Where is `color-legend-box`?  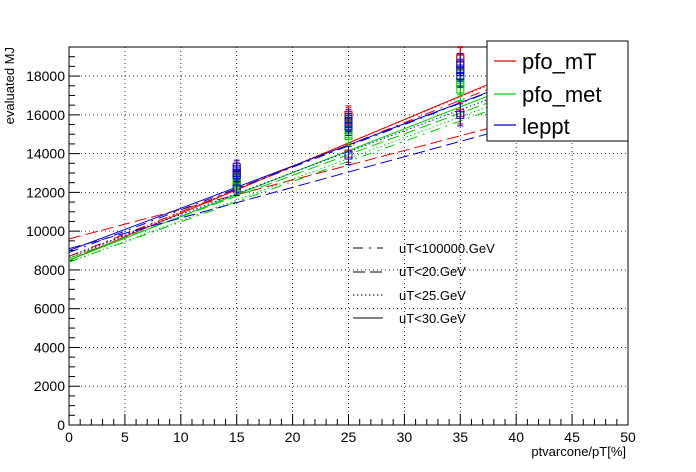
color-legend-box is located at coordinates (557, 91).